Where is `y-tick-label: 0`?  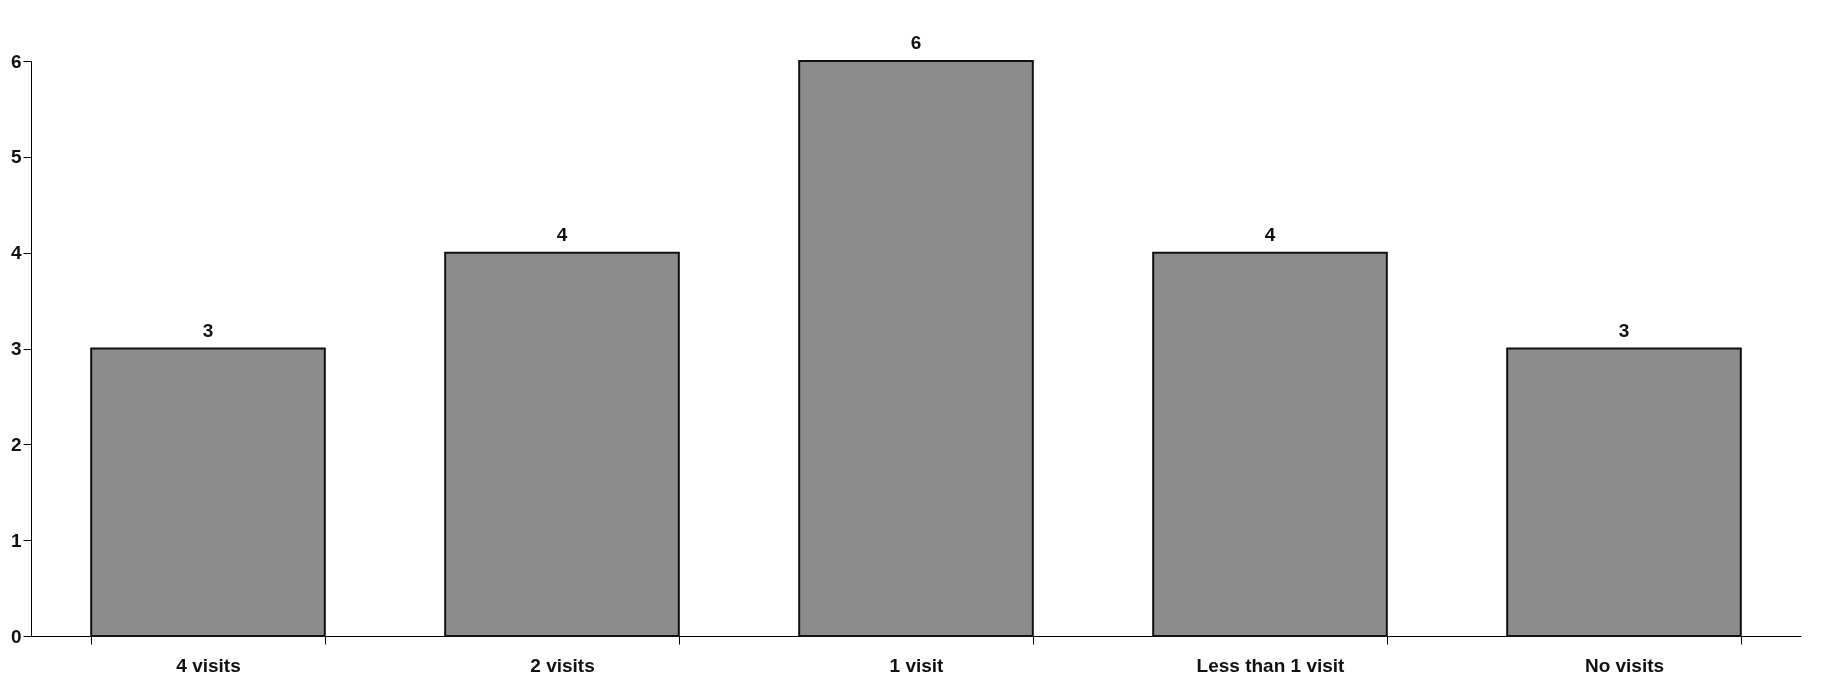 y-tick-label: 0 is located at coordinates (16, 636).